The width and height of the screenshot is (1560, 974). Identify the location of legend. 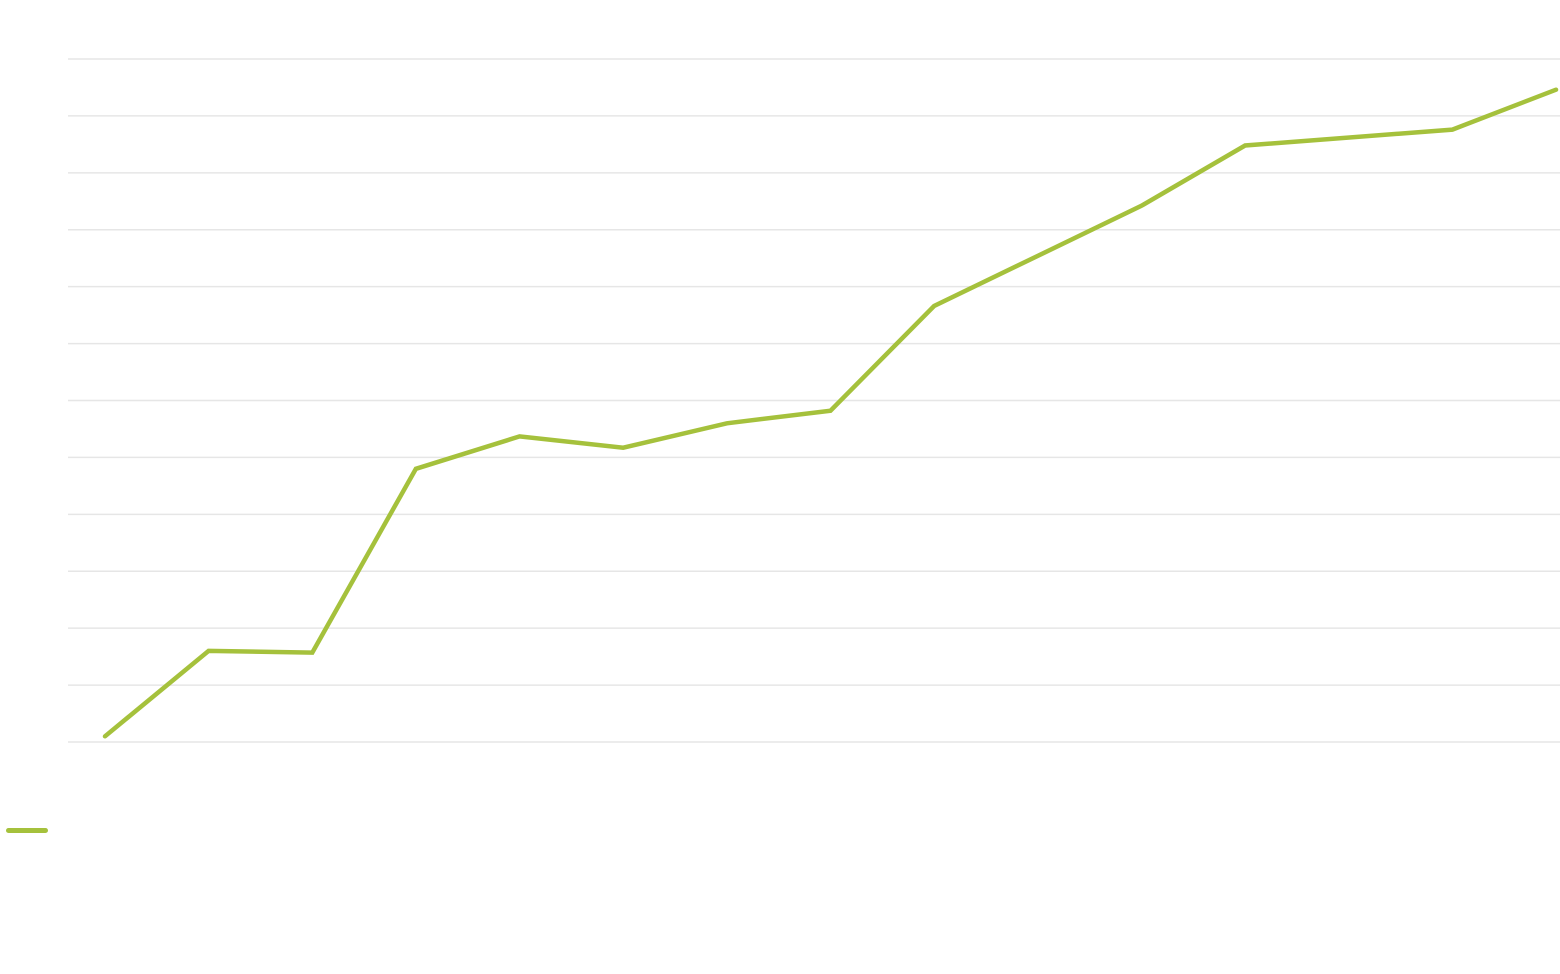
(32, 830).